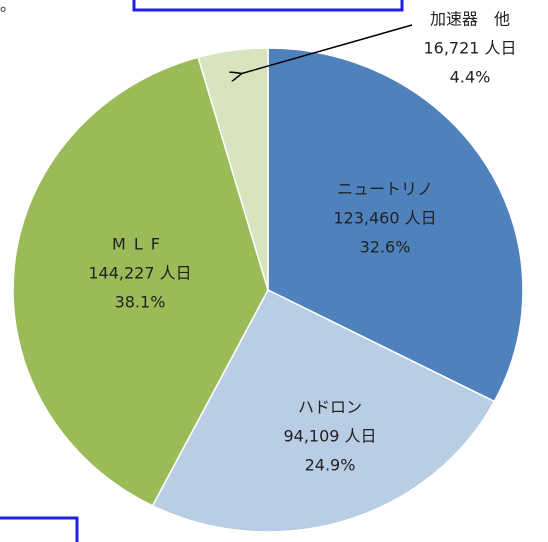  I want to click on callout-arrow, so click(326, 49).